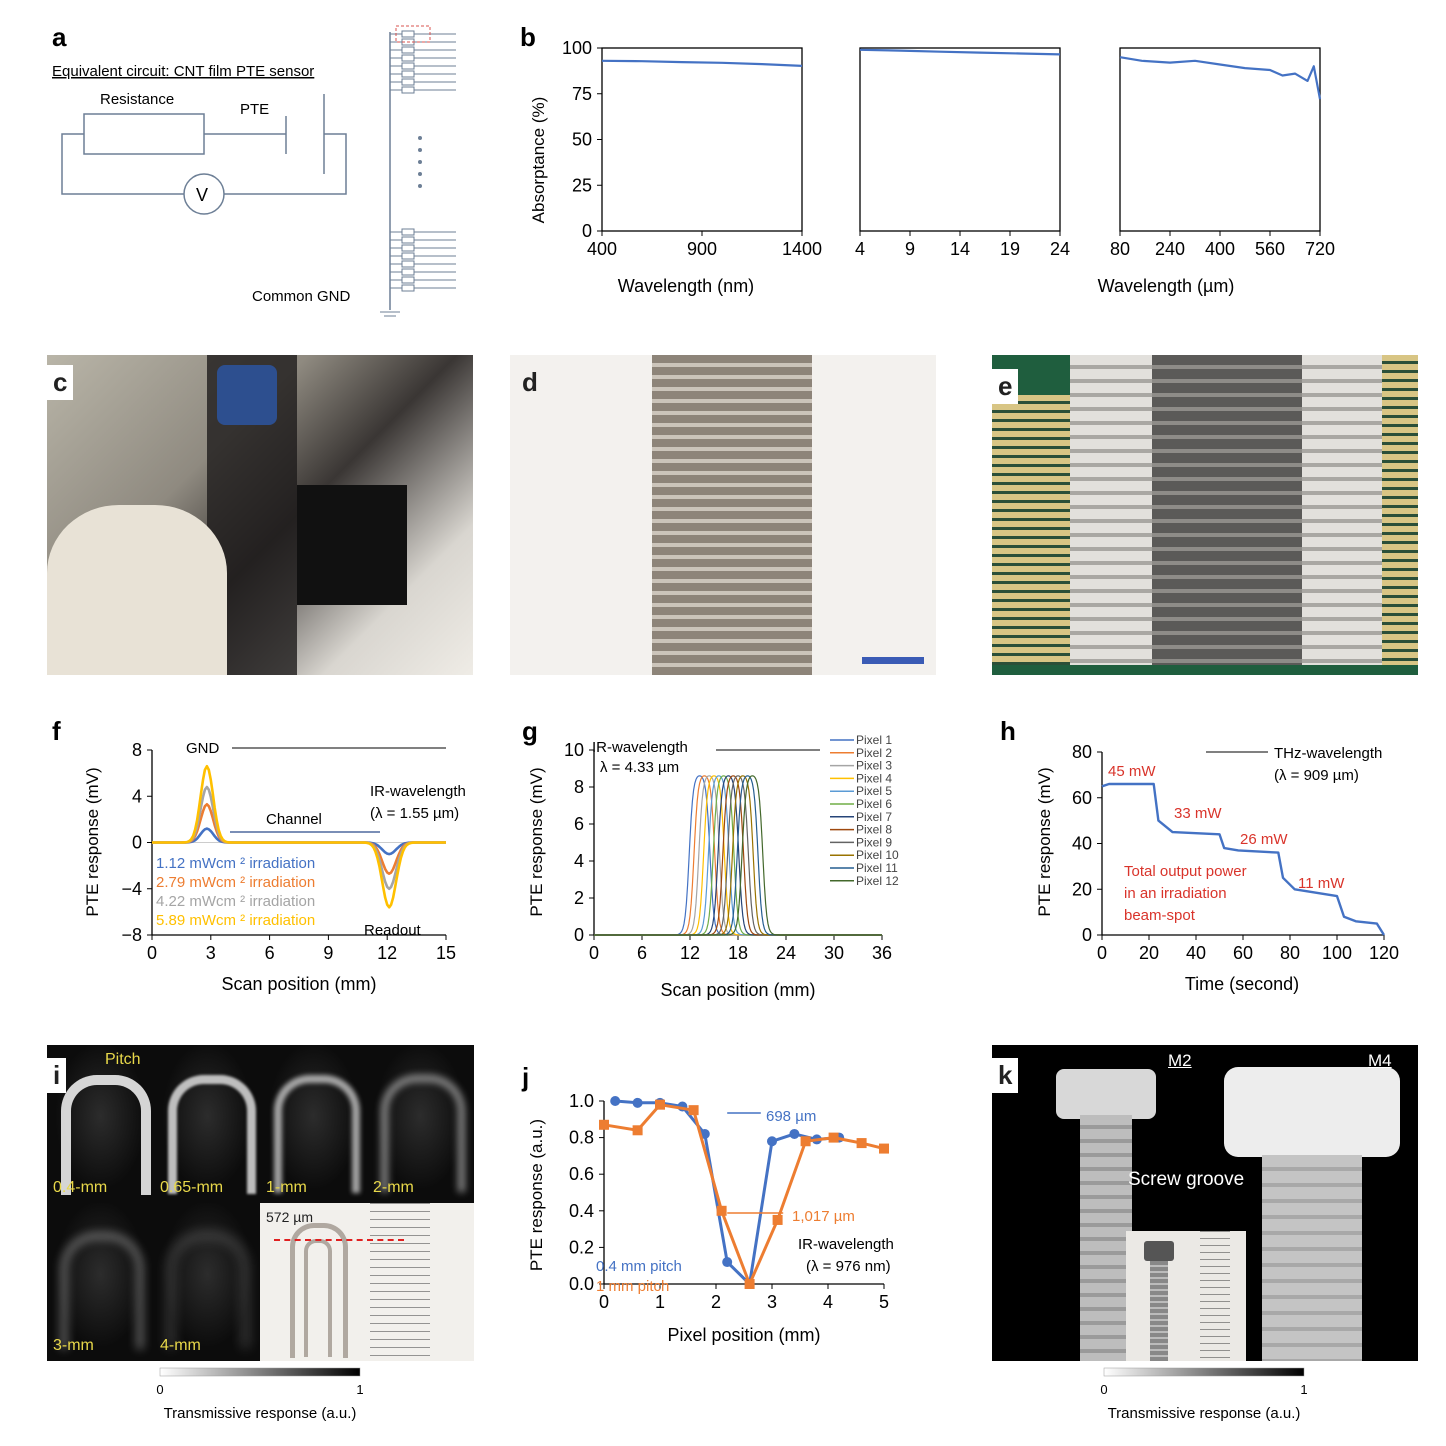 The width and height of the screenshot is (1446, 1446). What do you see at coordinates (874, 766) in the screenshot?
I see `chart-g-legend-entry: Pixel 3` at bounding box center [874, 766].